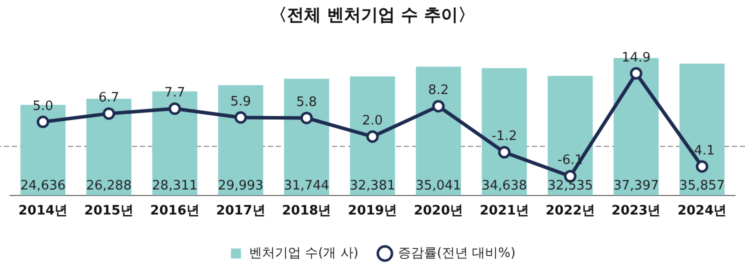 The width and height of the screenshot is (745, 270). What do you see at coordinates (43, 186) in the screenshot?
I see `data-label: 24,636` at bounding box center [43, 186].